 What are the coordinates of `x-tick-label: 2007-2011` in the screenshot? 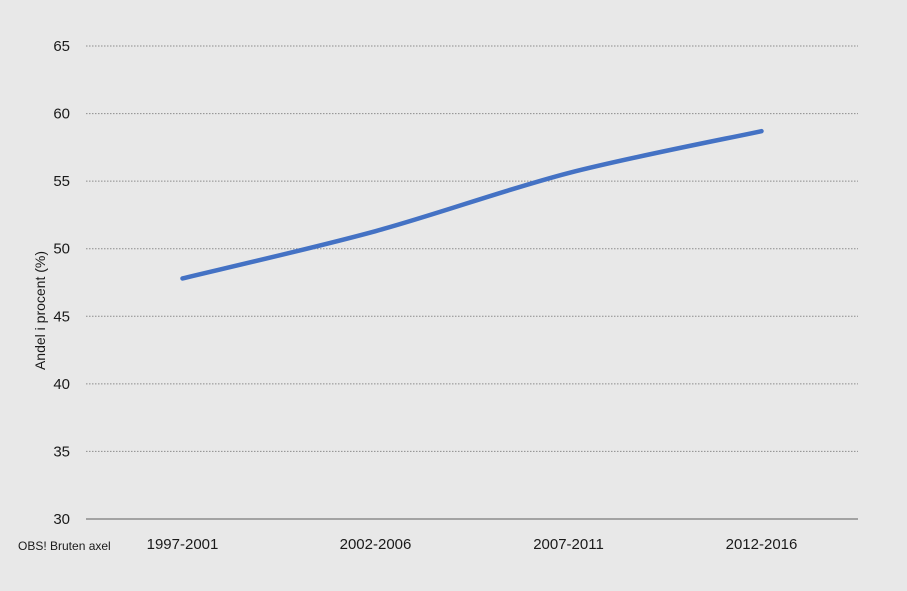 It's located at (568, 544).